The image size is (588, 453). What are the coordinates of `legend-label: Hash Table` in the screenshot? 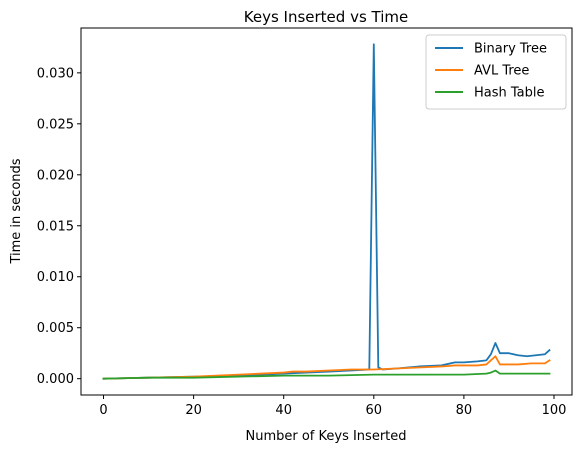 It's located at (509, 93).